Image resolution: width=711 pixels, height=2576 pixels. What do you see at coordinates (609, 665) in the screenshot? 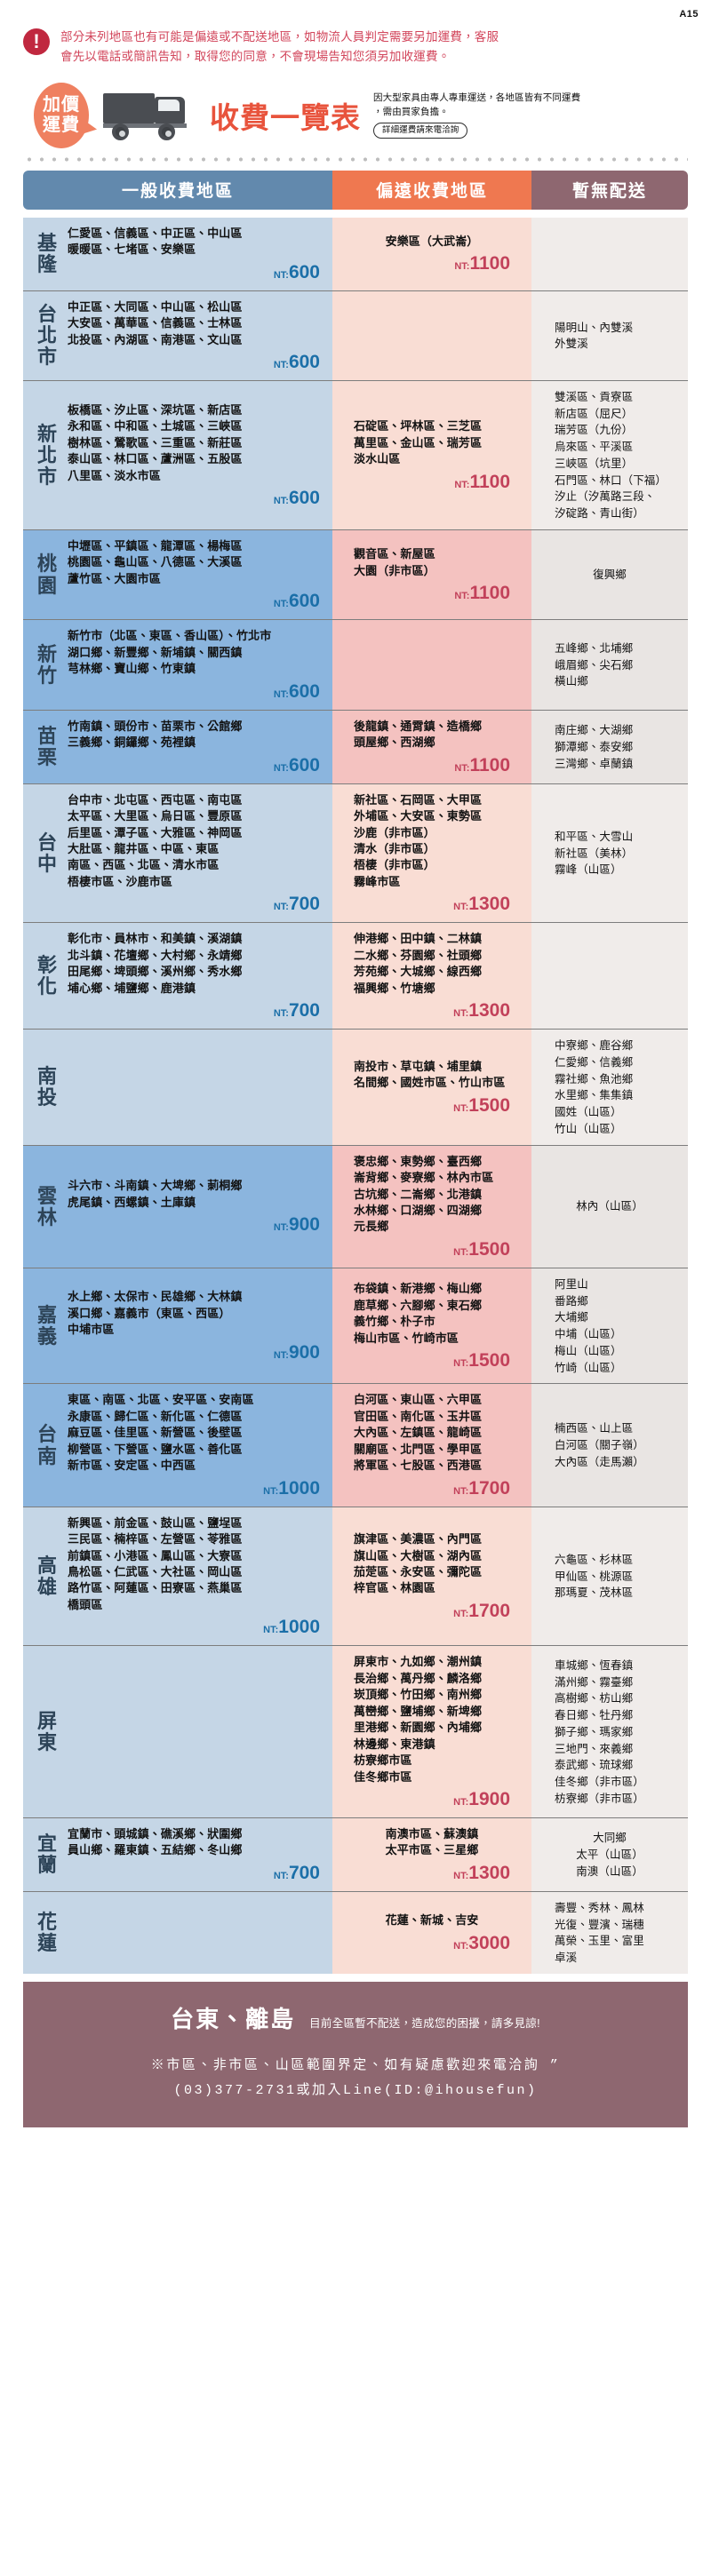
I see `area-list-none: 五峰鄉、北埔鄉 峨眉鄉、尖石鄉 橫山鄉` at bounding box center [609, 665].